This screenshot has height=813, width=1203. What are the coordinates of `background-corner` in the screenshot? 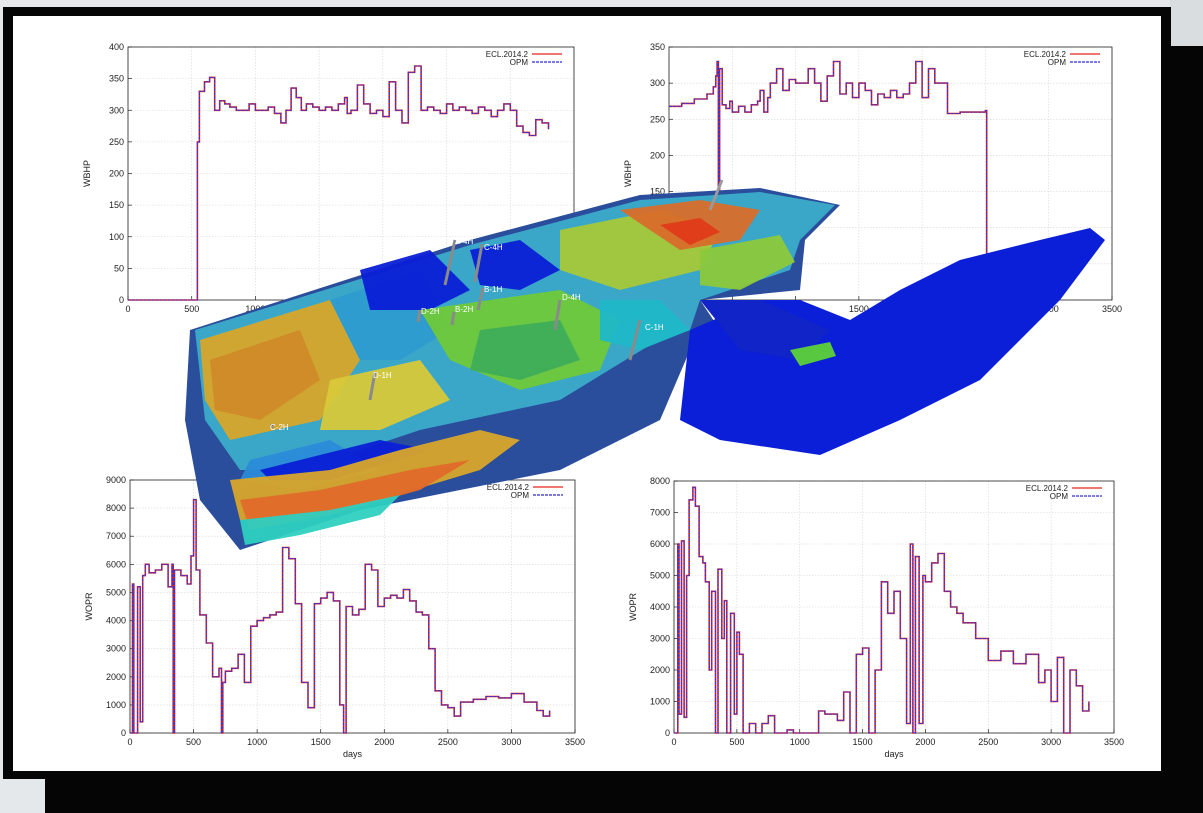 It's located at (1186, 23).